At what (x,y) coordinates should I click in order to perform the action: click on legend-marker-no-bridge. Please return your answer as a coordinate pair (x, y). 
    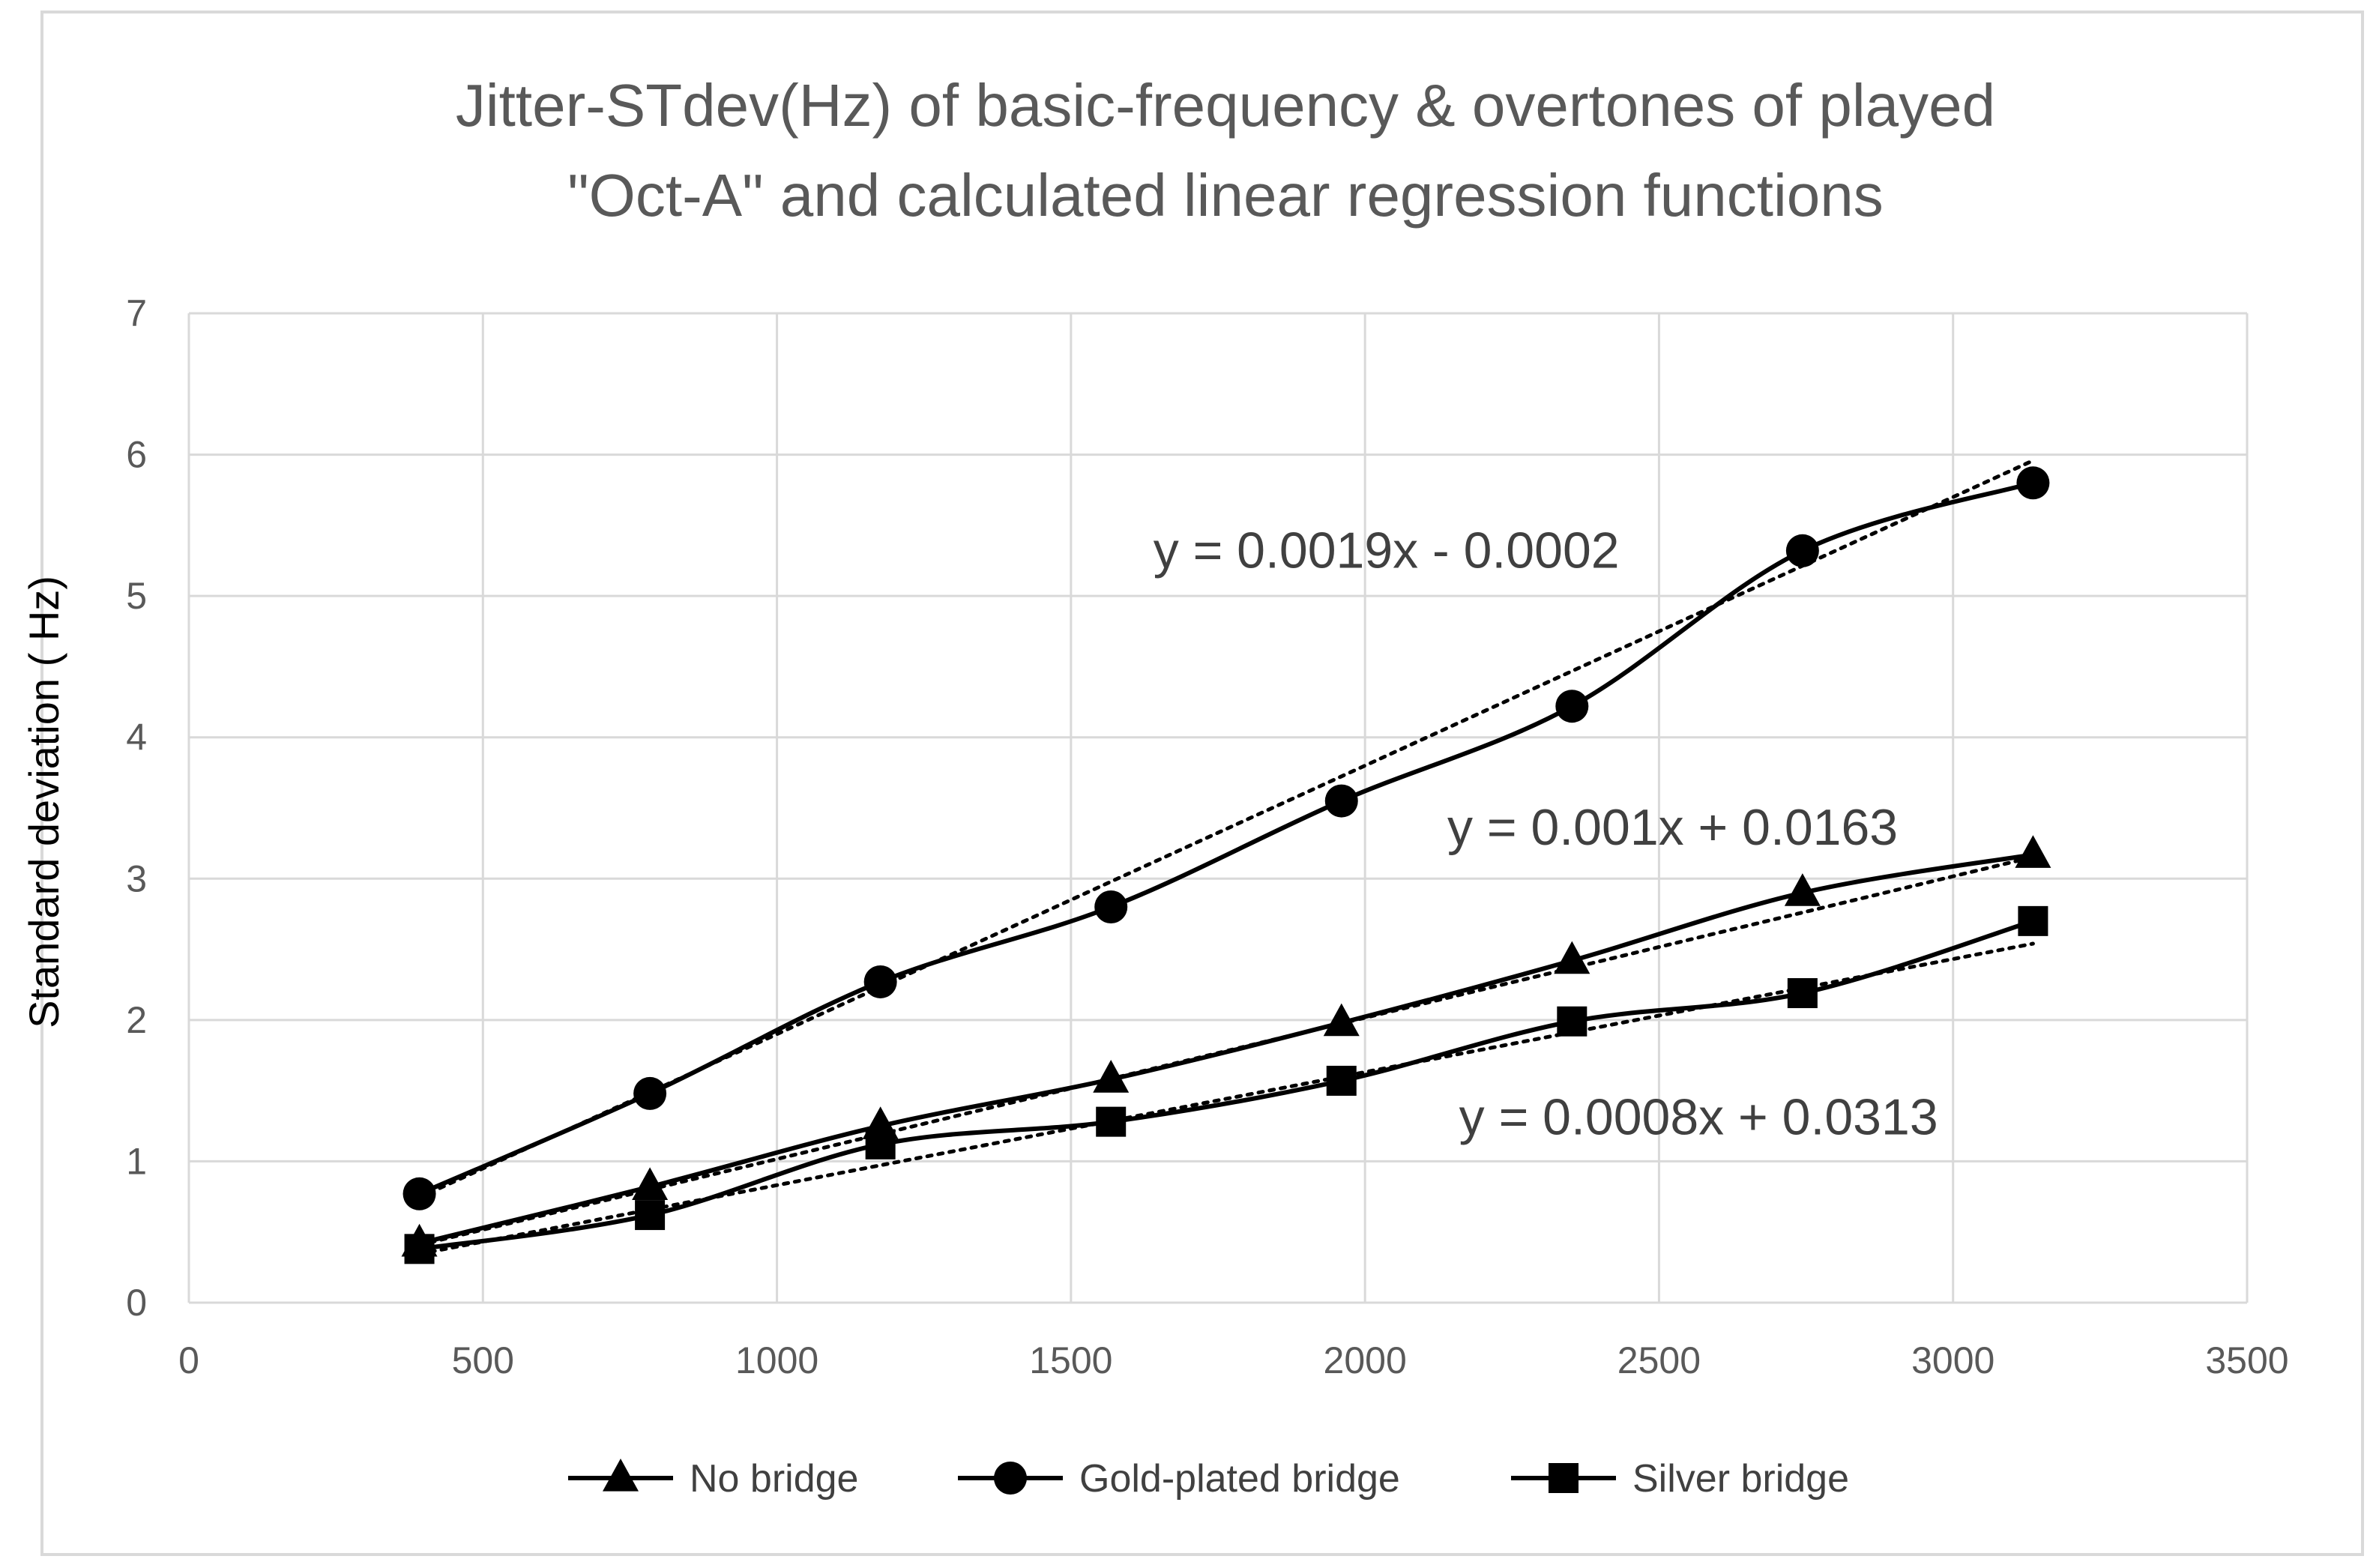
    Looking at the image, I should click on (621, 1475).